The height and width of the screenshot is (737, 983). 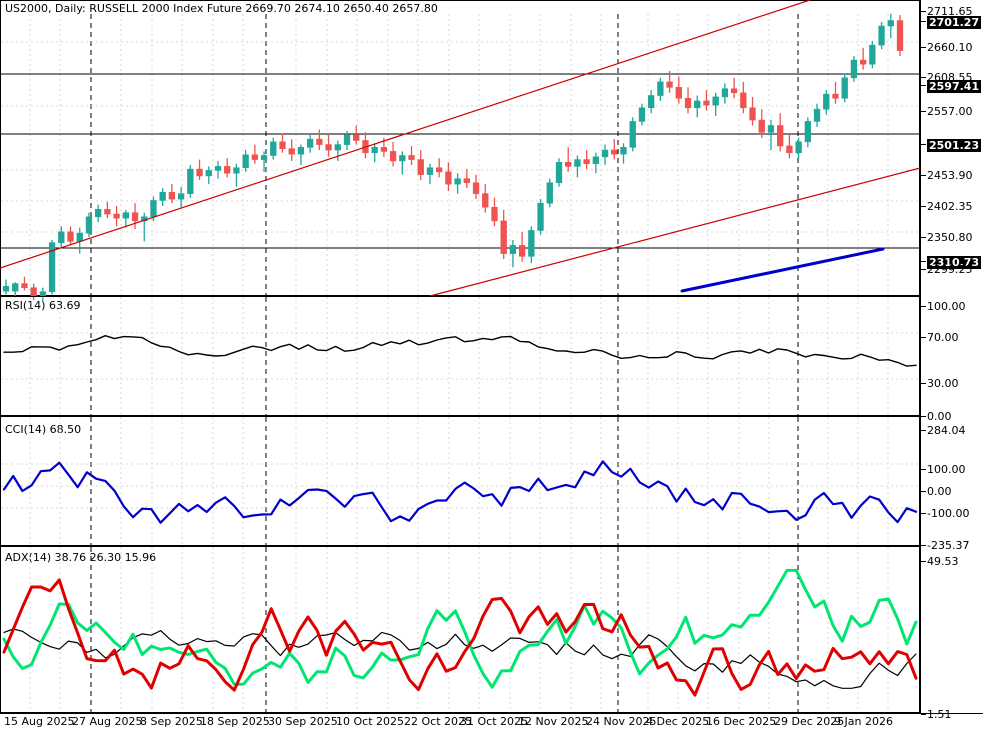 What do you see at coordinates (675, 232) in the screenshot?
I see `lower-trendline` at bounding box center [675, 232].